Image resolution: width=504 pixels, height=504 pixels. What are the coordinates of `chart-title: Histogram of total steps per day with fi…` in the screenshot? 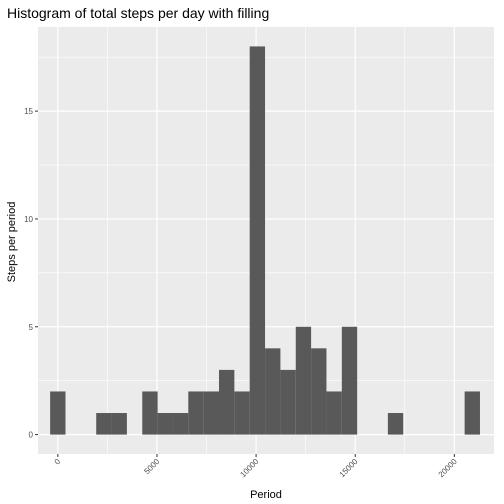 It's located at (138, 13).